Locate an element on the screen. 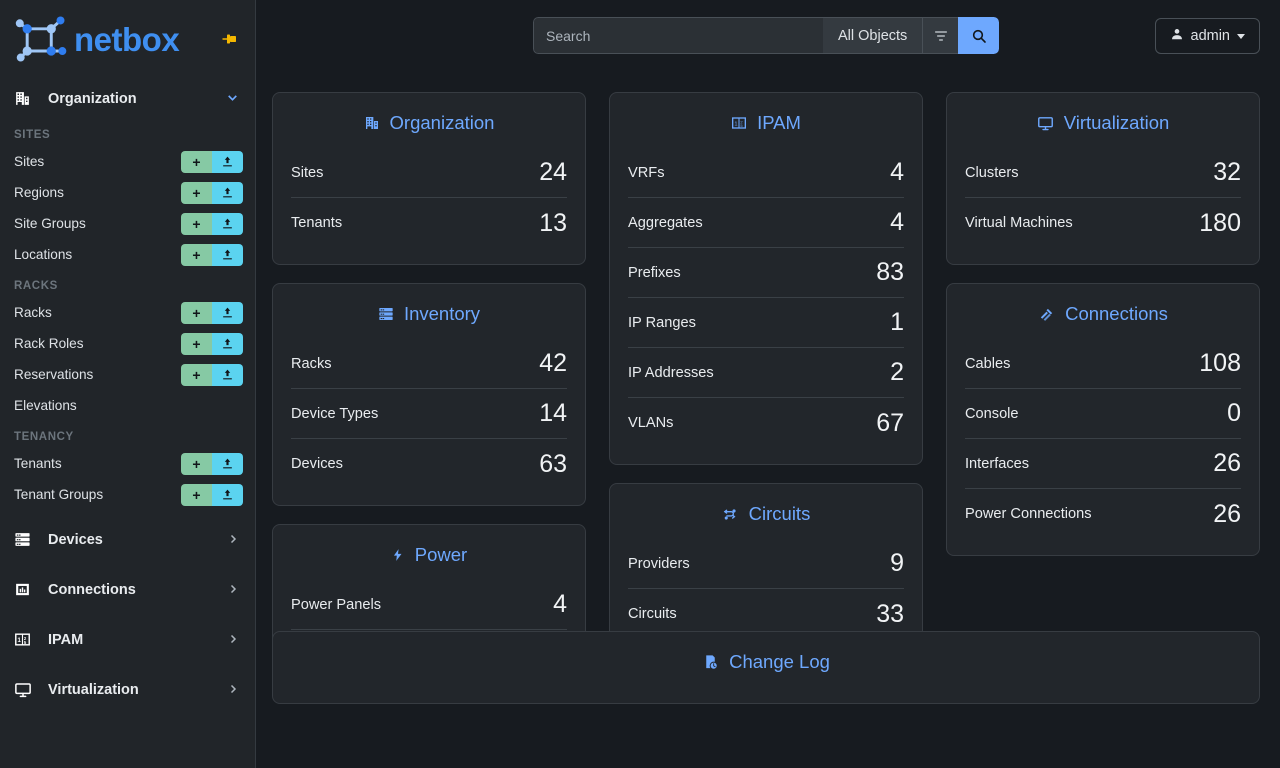 This screenshot has height=768, width=1280. stat-row: Sites 24 is located at coordinates (429, 173).